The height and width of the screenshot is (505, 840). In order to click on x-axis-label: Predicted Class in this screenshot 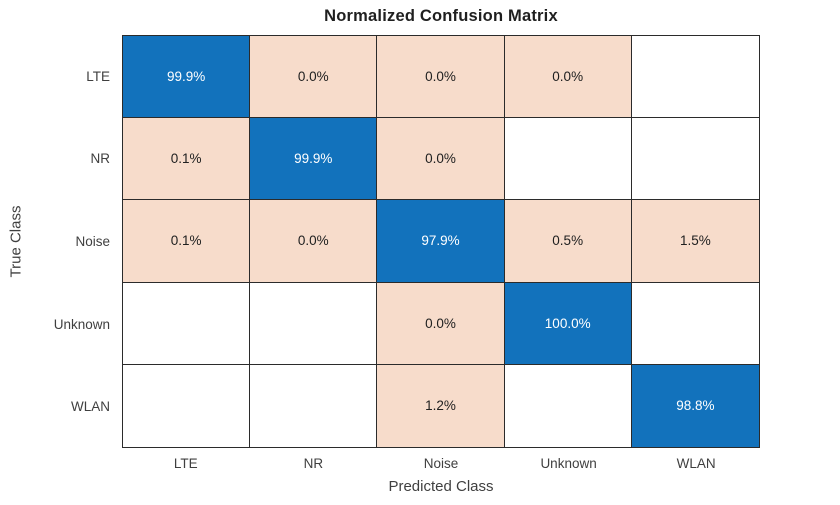, I will do `click(441, 486)`.